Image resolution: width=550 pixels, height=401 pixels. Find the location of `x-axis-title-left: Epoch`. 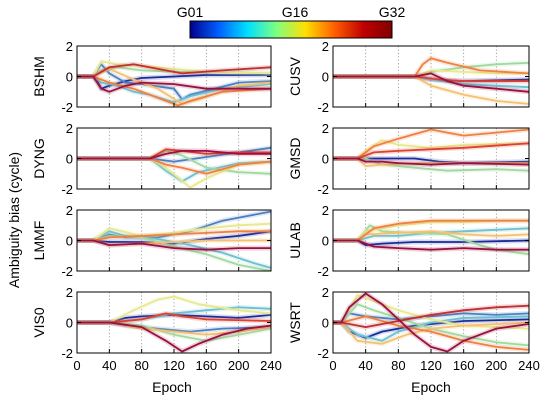

x-axis-title-left: Epoch is located at coordinates (172, 387).